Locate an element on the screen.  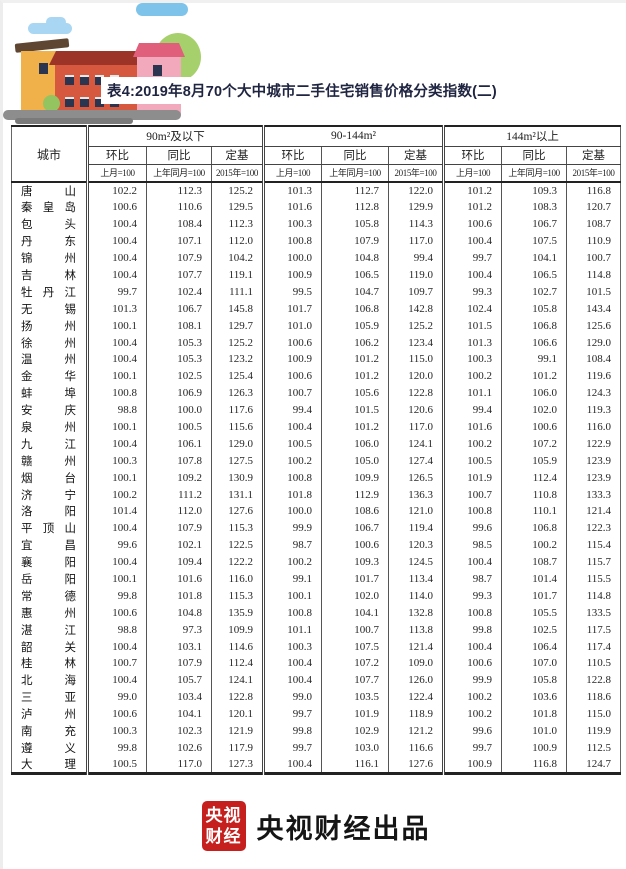
index-value: 99.3 is located at coordinates (472, 596).